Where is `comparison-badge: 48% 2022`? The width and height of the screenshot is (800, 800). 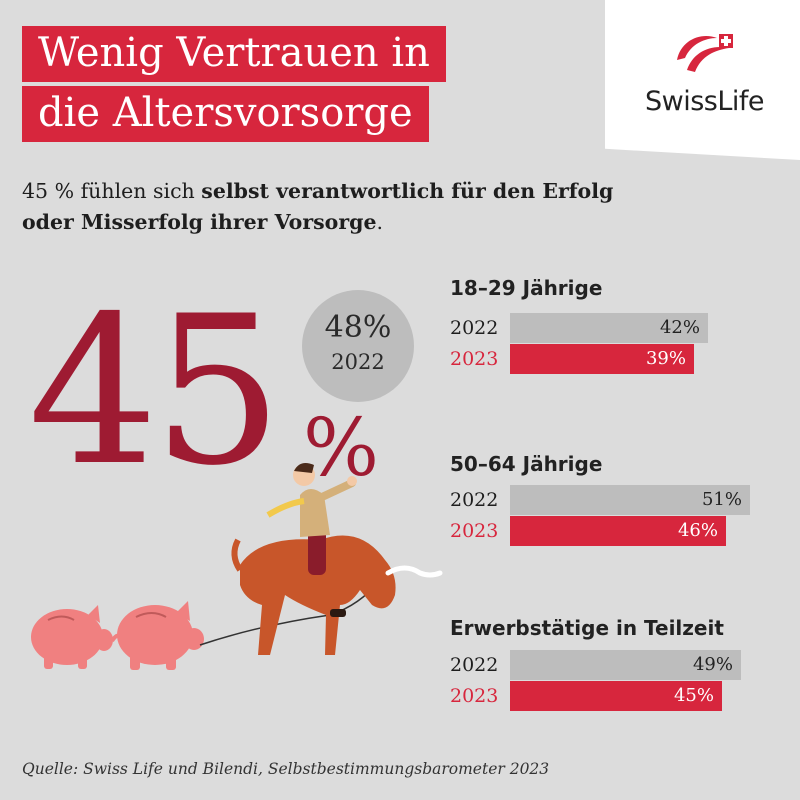 comparison-badge: 48% 2022 is located at coordinates (358, 346).